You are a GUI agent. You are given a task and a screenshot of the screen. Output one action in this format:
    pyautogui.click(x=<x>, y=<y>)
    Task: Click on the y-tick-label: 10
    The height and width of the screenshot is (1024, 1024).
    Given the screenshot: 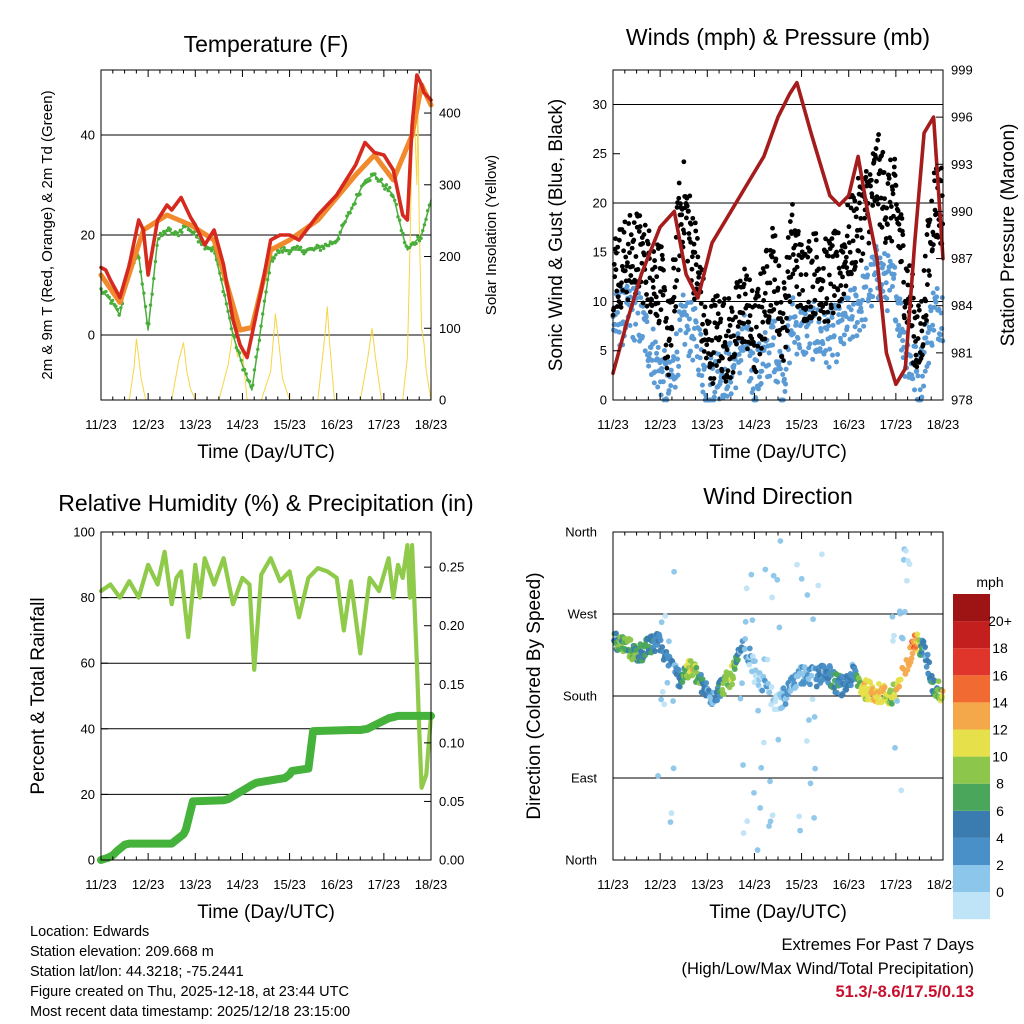 What is the action you would take?
    pyautogui.click(x=600, y=301)
    